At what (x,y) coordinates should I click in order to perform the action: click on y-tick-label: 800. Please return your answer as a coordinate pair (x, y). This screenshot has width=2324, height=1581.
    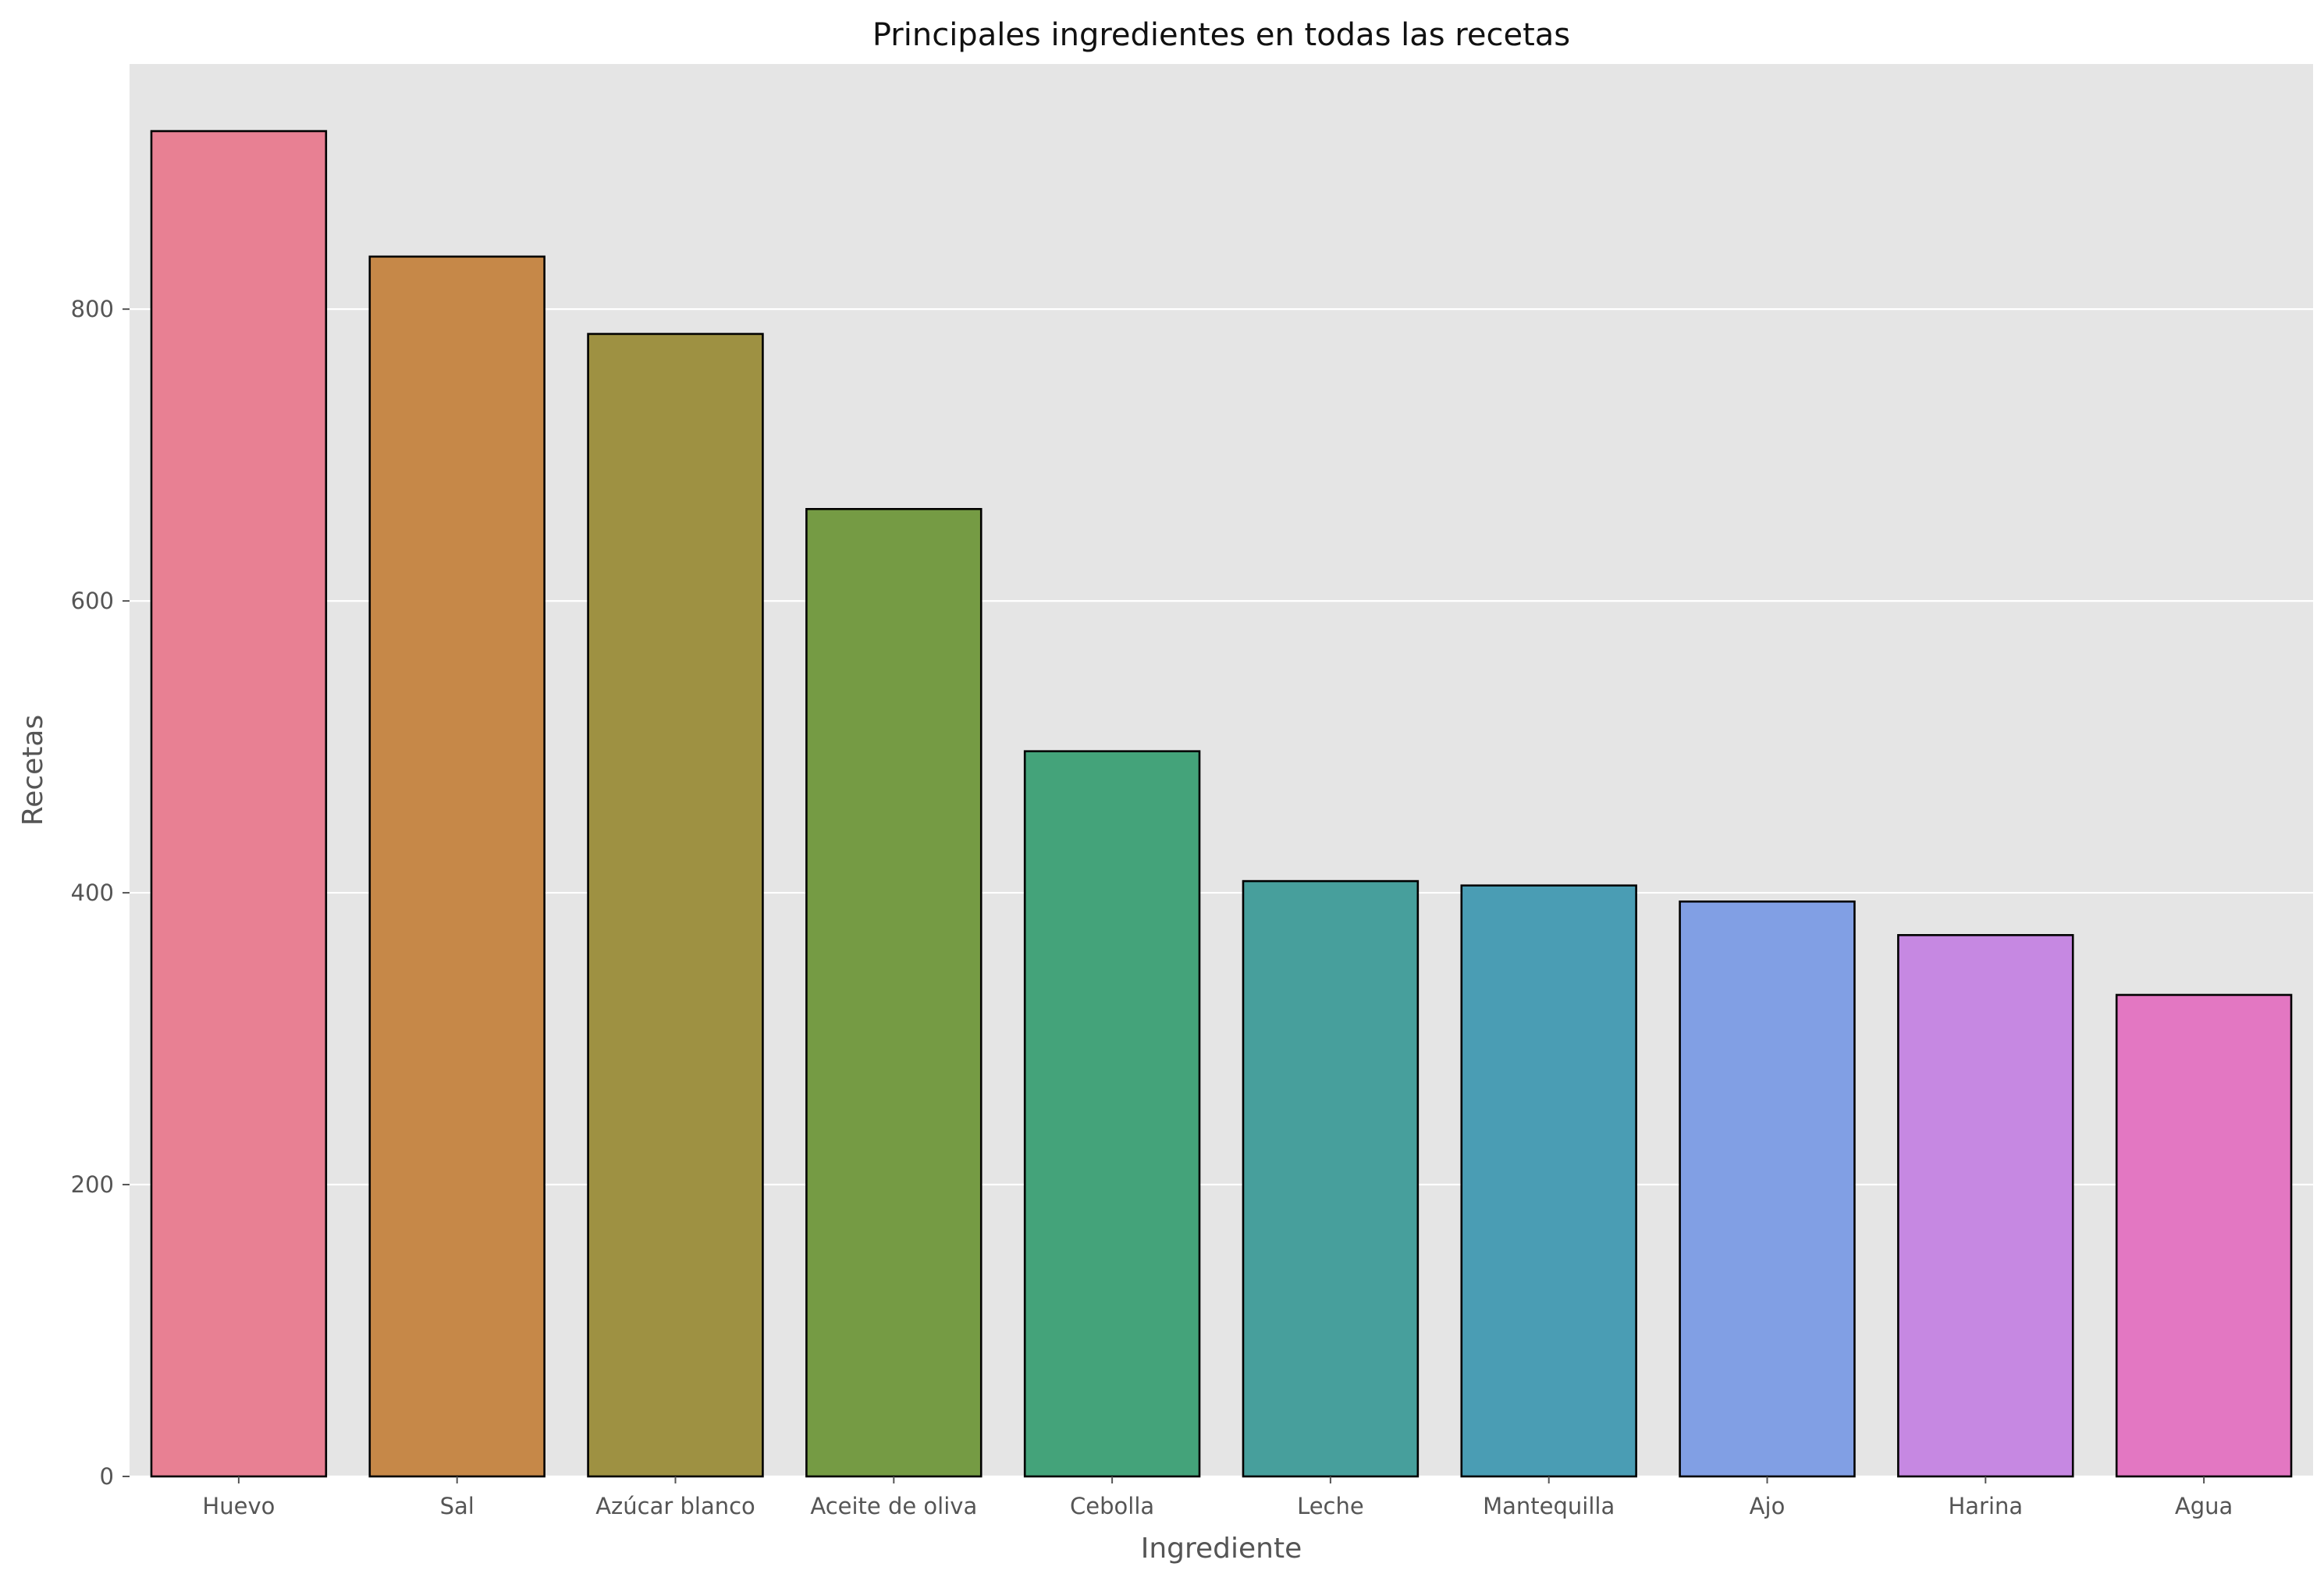
    Looking at the image, I should click on (93, 309).